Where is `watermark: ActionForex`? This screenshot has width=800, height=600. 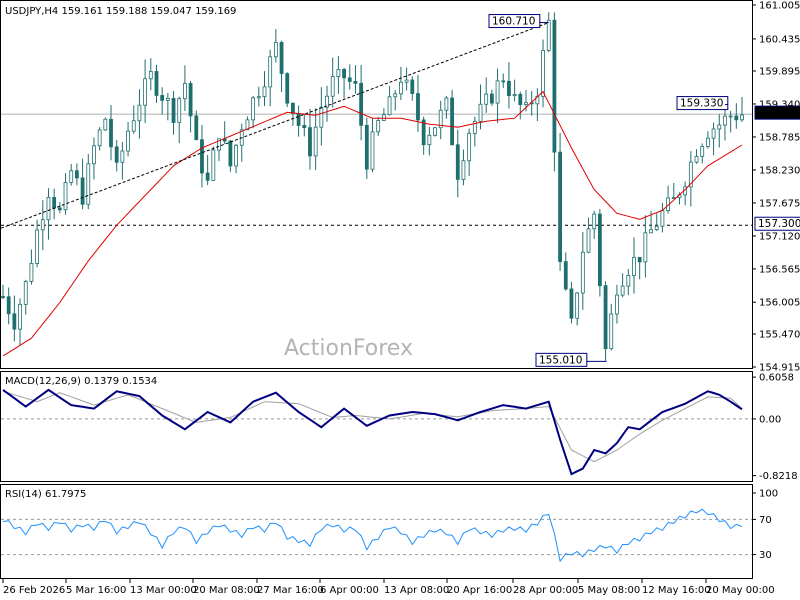
watermark: ActionForex is located at coordinates (348, 348).